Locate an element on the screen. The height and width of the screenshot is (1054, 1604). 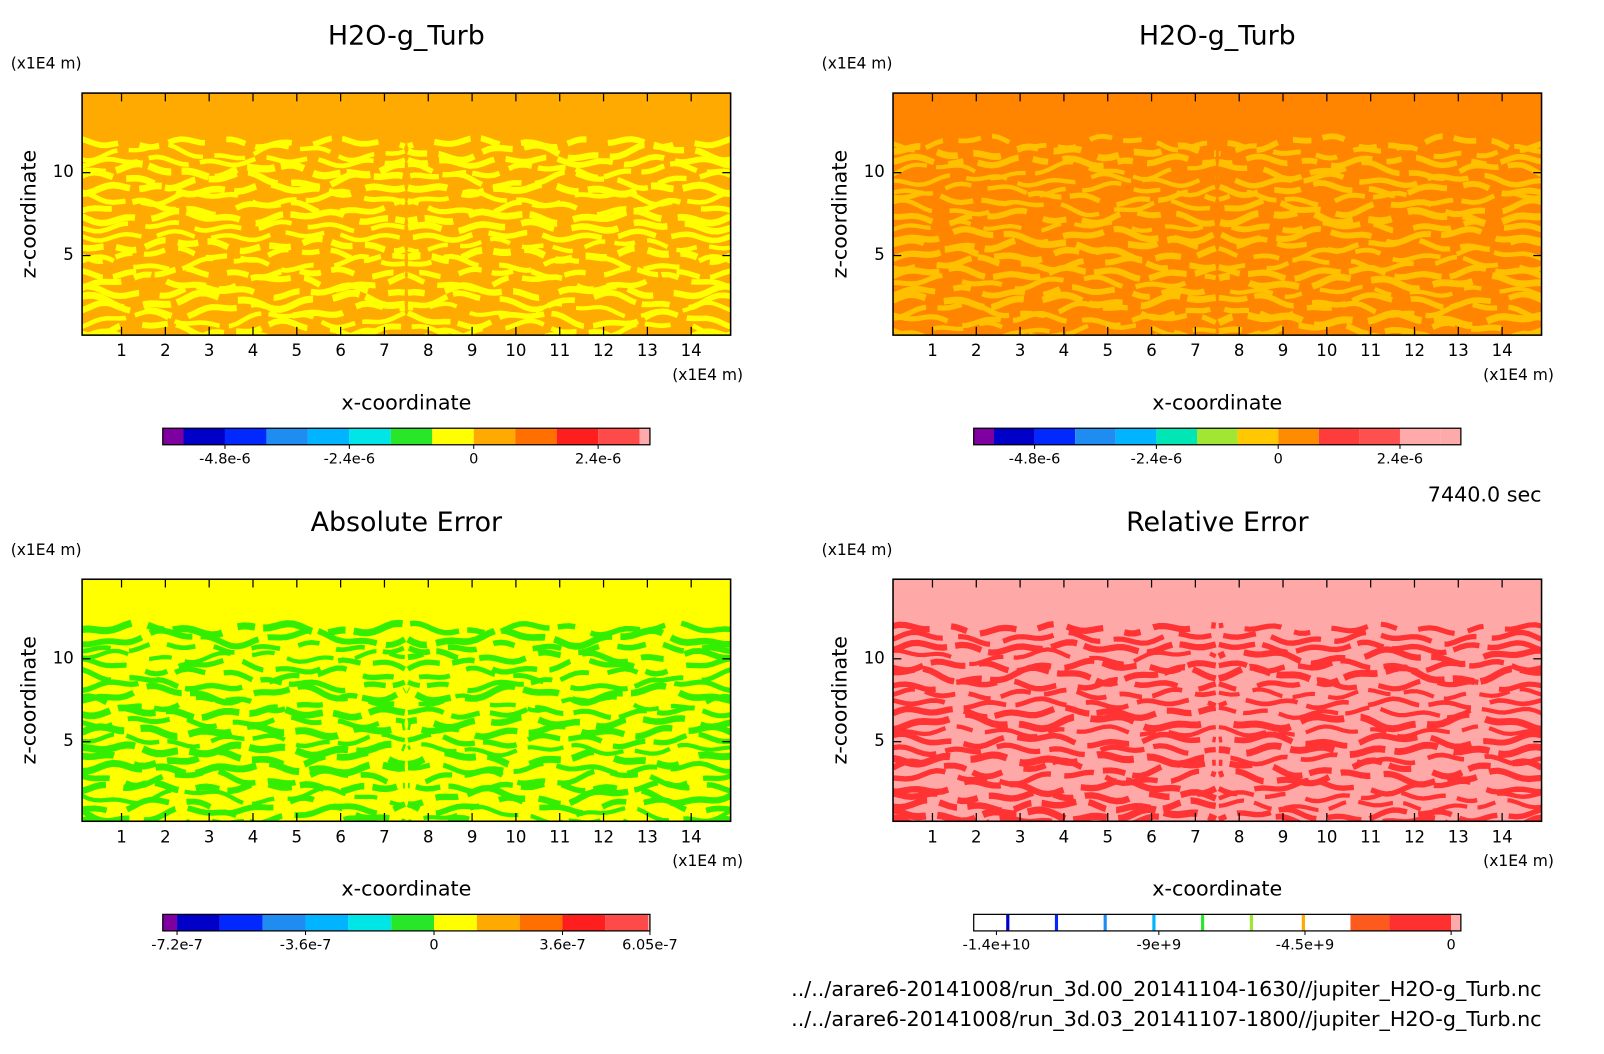
y-axis-label: z-coordinate is located at coordinates (28, 700).